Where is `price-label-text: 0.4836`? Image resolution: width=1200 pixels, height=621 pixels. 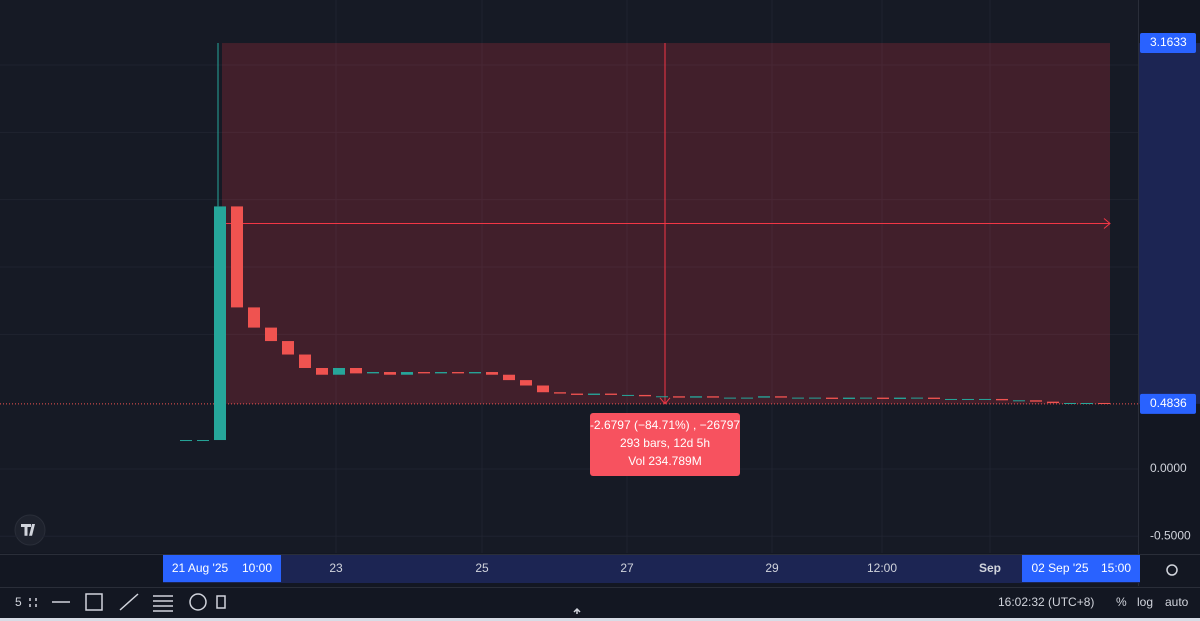 price-label-text: 0.4836 is located at coordinates (1168, 403).